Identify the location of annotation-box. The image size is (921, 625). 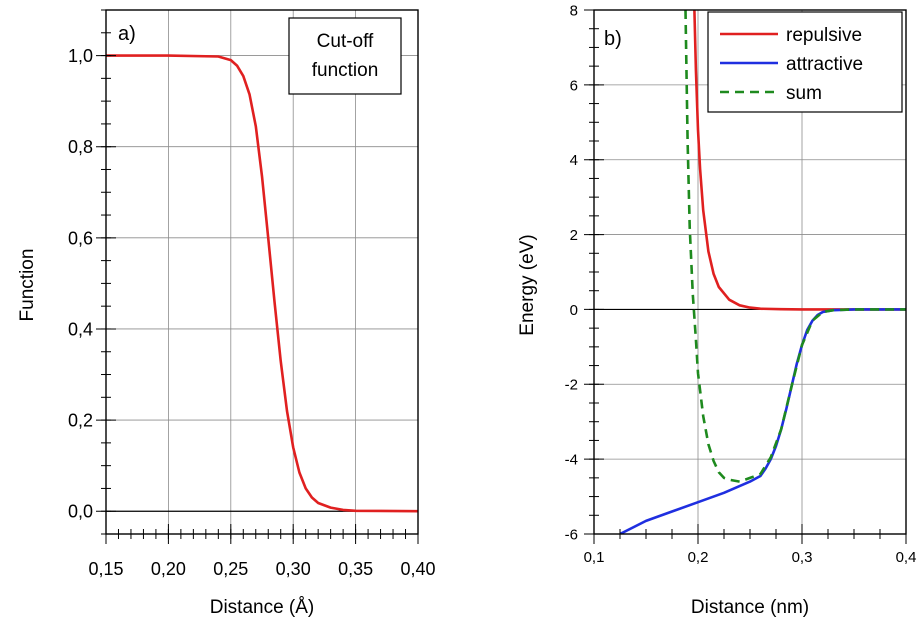
(345, 56).